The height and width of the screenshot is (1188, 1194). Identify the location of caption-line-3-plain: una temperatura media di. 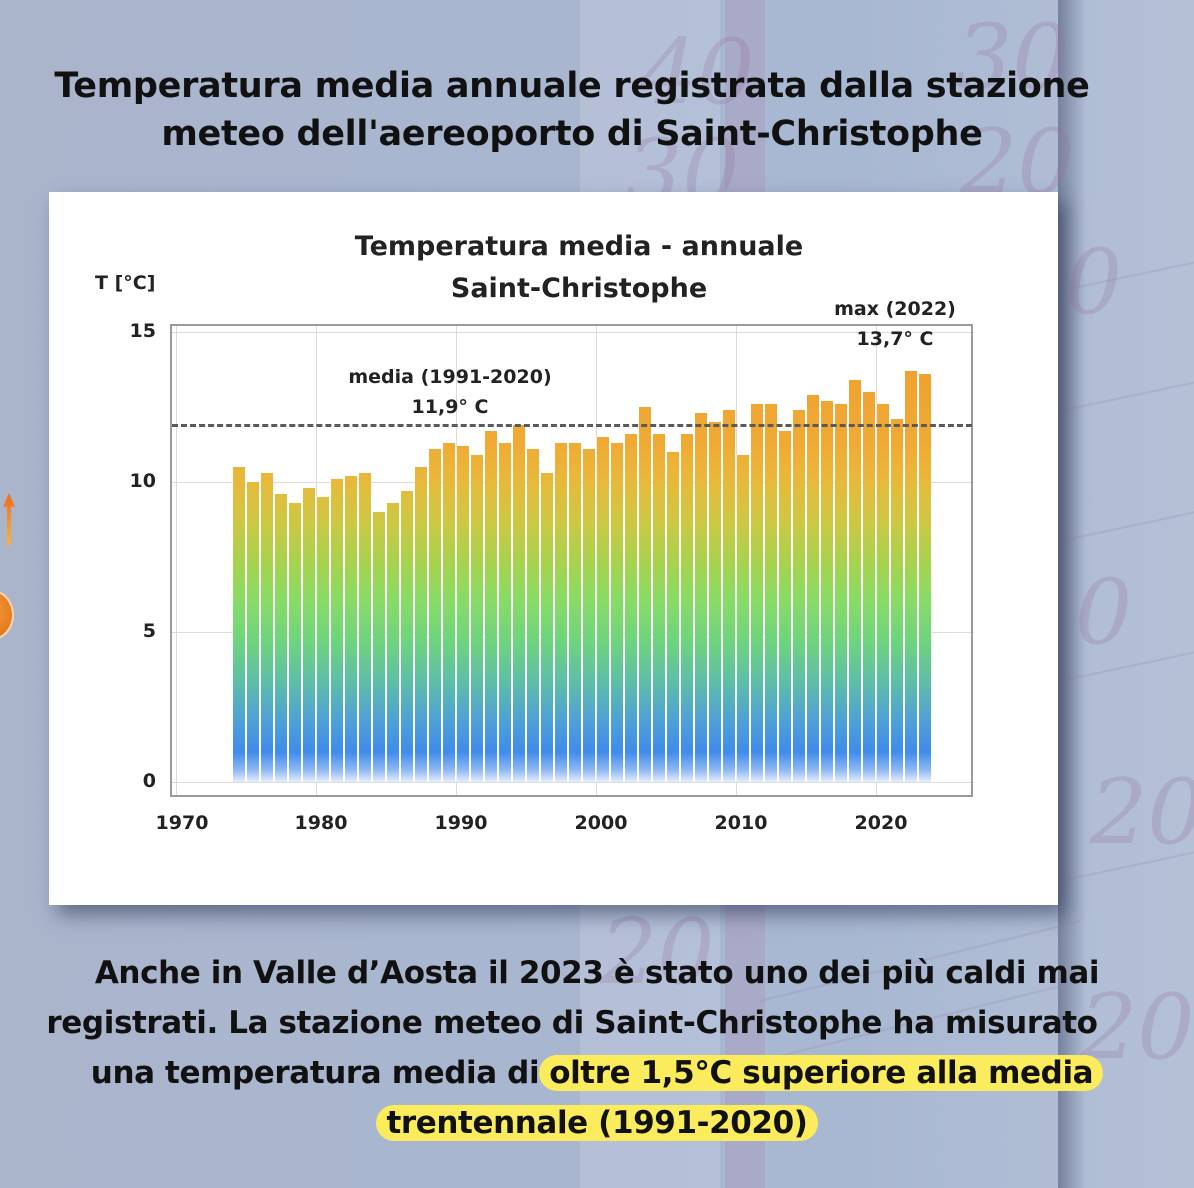
(315, 1073).